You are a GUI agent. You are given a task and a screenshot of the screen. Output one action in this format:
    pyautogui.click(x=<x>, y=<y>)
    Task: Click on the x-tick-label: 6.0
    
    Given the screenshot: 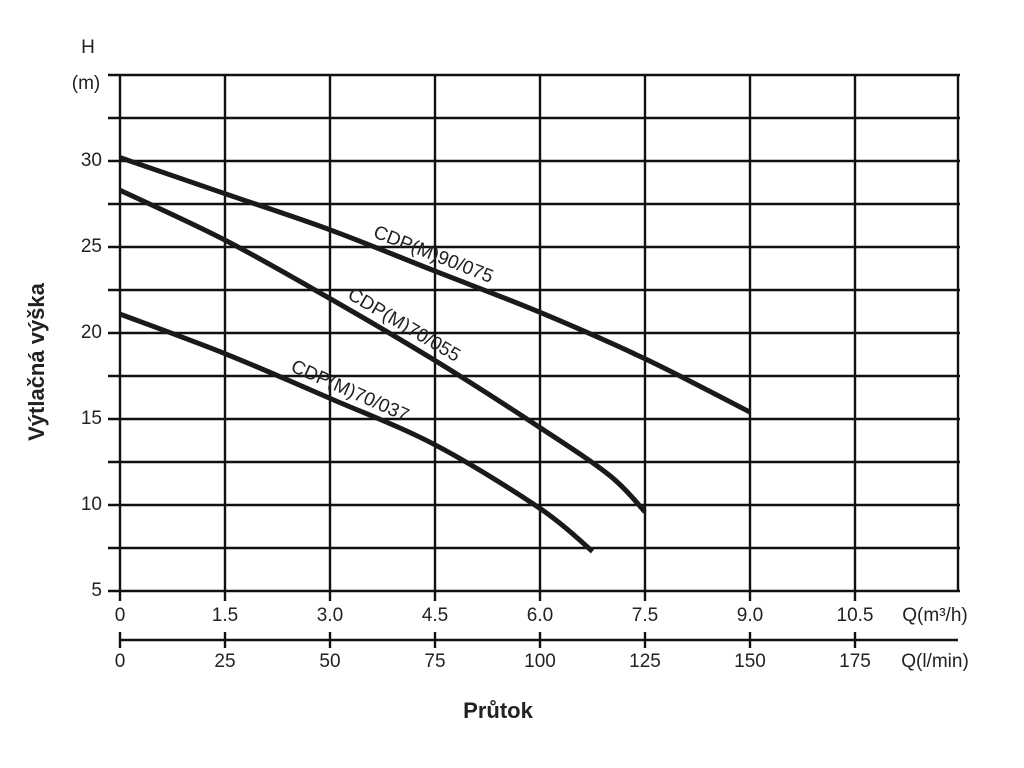 What is the action you would take?
    pyautogui.click(x=540, y=615)
    